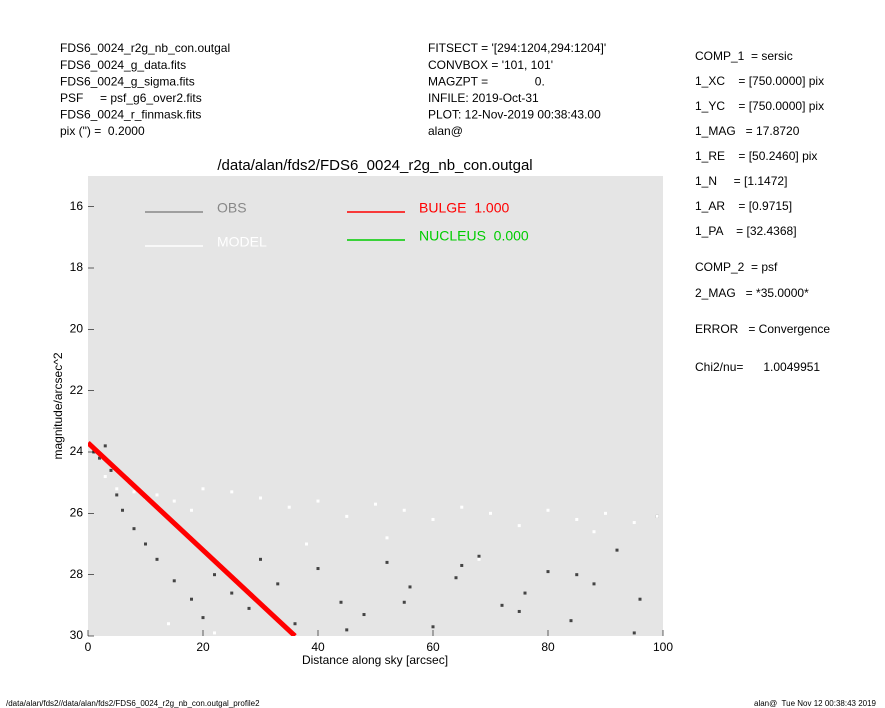 The height and width of the screenshot is (708, 885). What do you see at coordinates (743, 206) in the screenshot?
I see `component-line: 1_AR = [0.9715]` at bounding box center [743, 206].